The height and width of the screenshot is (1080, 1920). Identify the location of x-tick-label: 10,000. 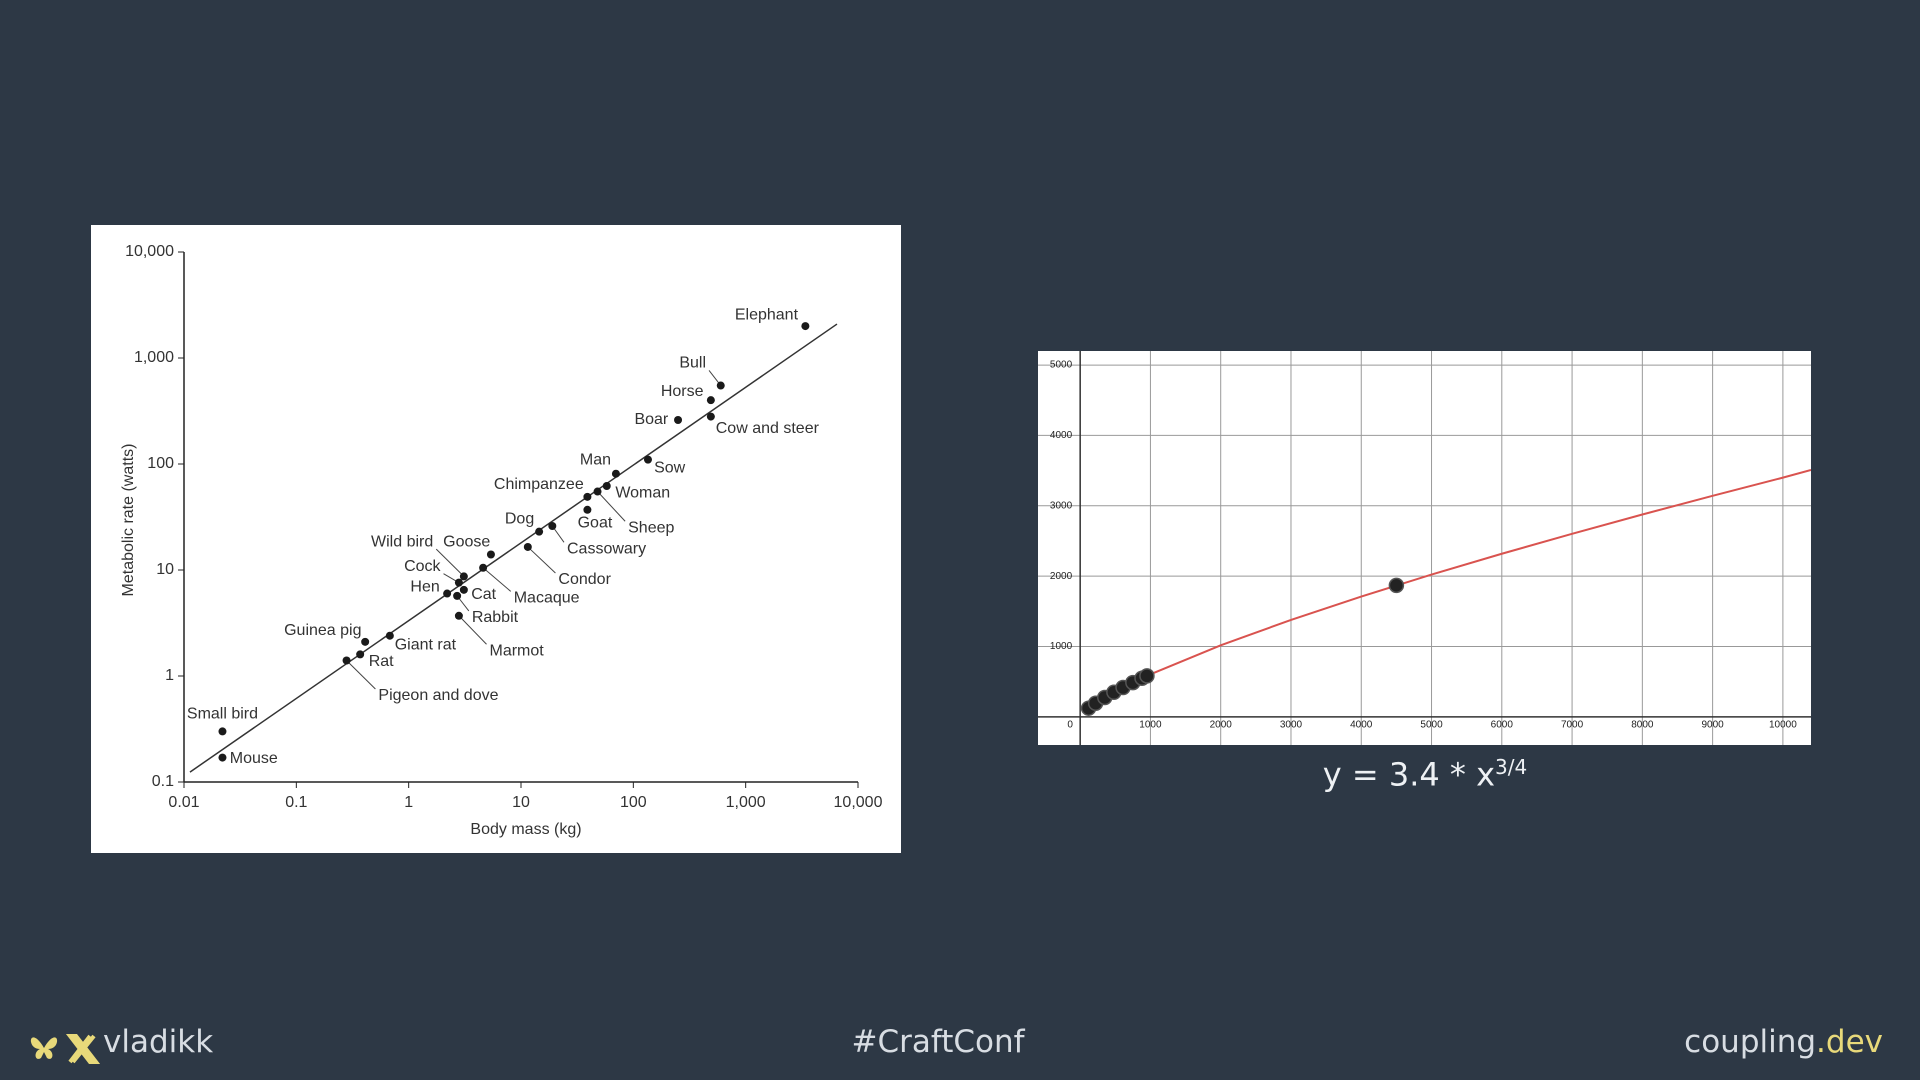
(858, 802).